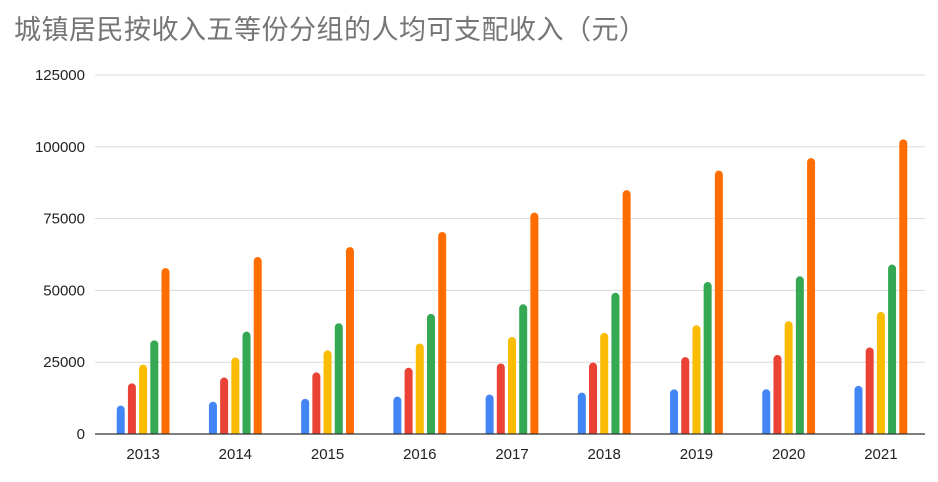 This screenshot has width=938, height=482. What do you see at coordinates (81, 434) in the screenshot?
I see `y-tick-label: 0` at bounding box center [81, 434].